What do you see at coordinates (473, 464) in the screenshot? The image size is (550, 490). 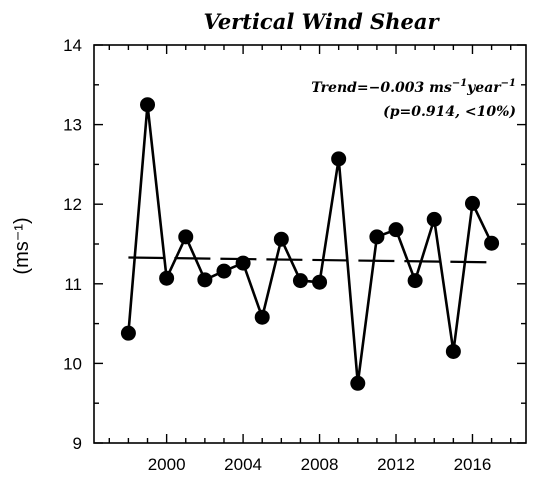 I see `x-tick-label: 2016` at bounding box center [473, 464].